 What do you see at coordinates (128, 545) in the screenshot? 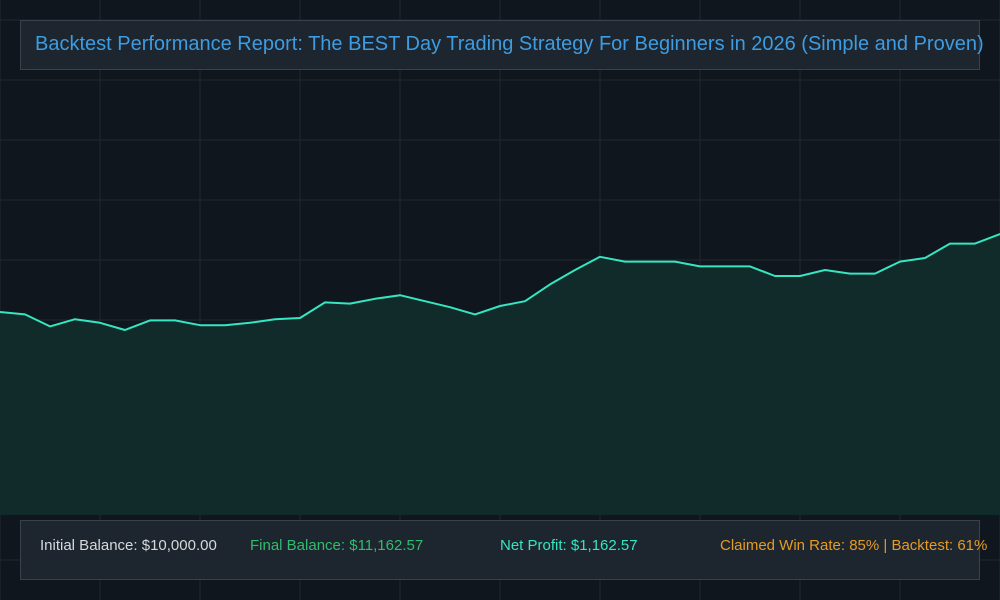
I see `initial-balance-stat: Initial Balance: $10,000.00` at bounding box center [128, 545].